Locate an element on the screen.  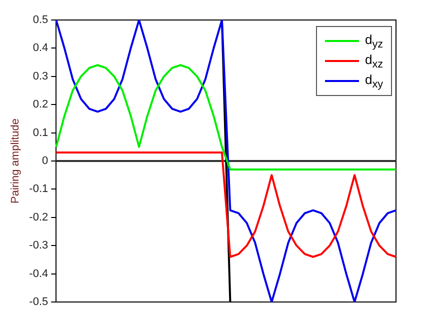
y-tick-label: -0.4 is located at coordinates (38, 274).